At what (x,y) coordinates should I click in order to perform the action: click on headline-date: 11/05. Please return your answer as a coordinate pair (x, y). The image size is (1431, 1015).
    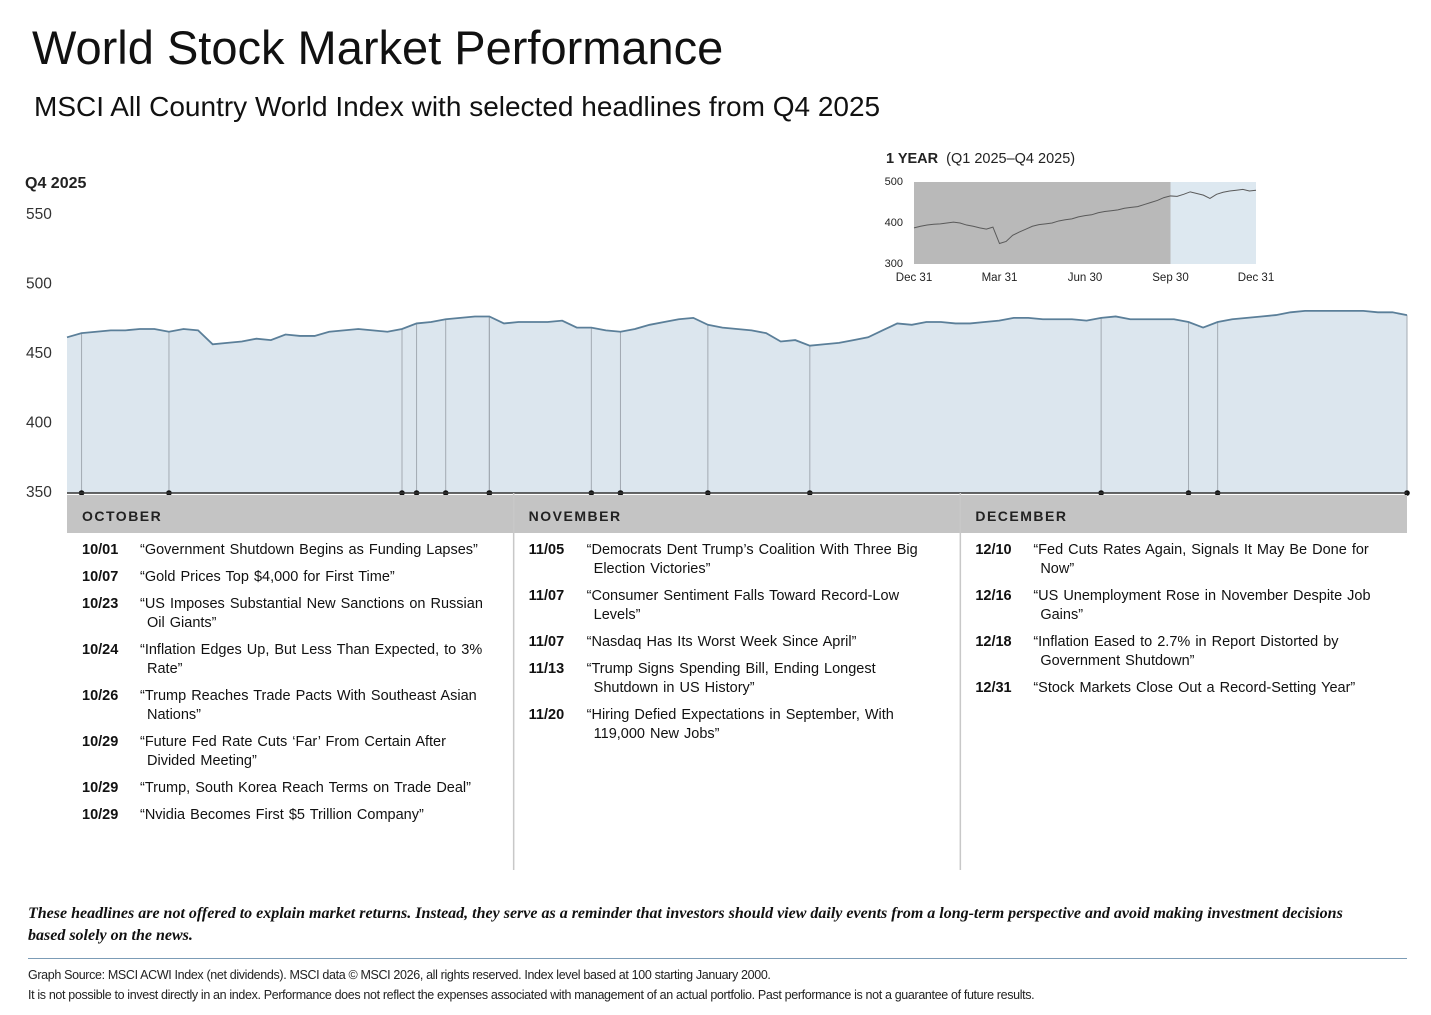
    Looking at the image, I should click on (546, 550).